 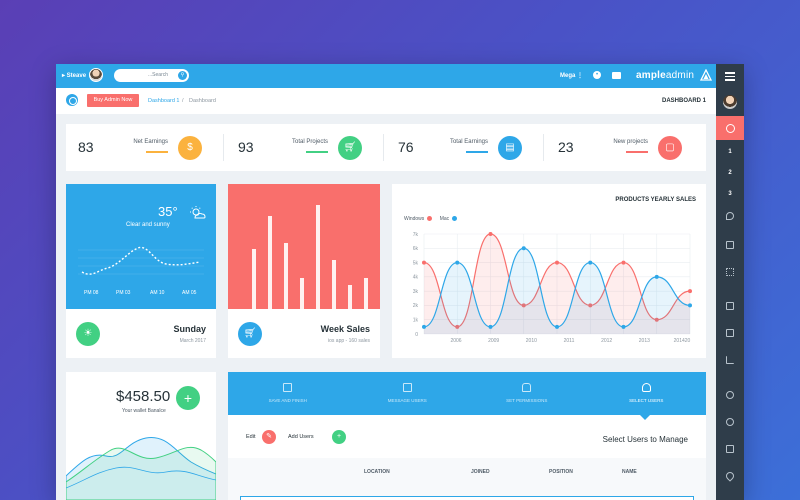 I want to click on legend-windows: Windows, so click(x=418, y=219).